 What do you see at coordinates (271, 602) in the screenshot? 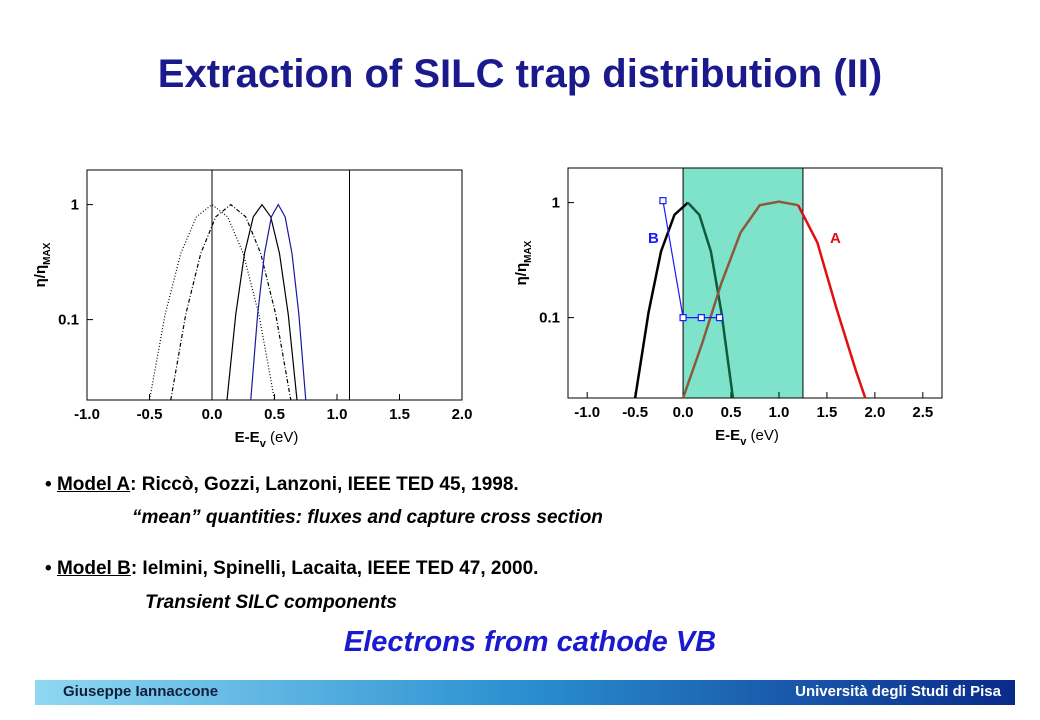
I see `bullet-detail: Transient SILC components` at bounding box center [271, 602].